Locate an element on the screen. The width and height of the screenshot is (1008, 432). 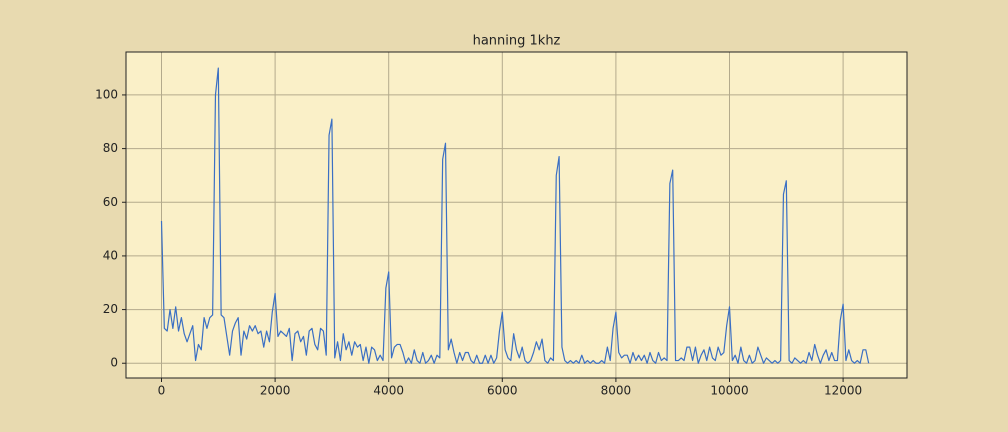
x-tick-label: 6000 is located at coordinates (502, 391).